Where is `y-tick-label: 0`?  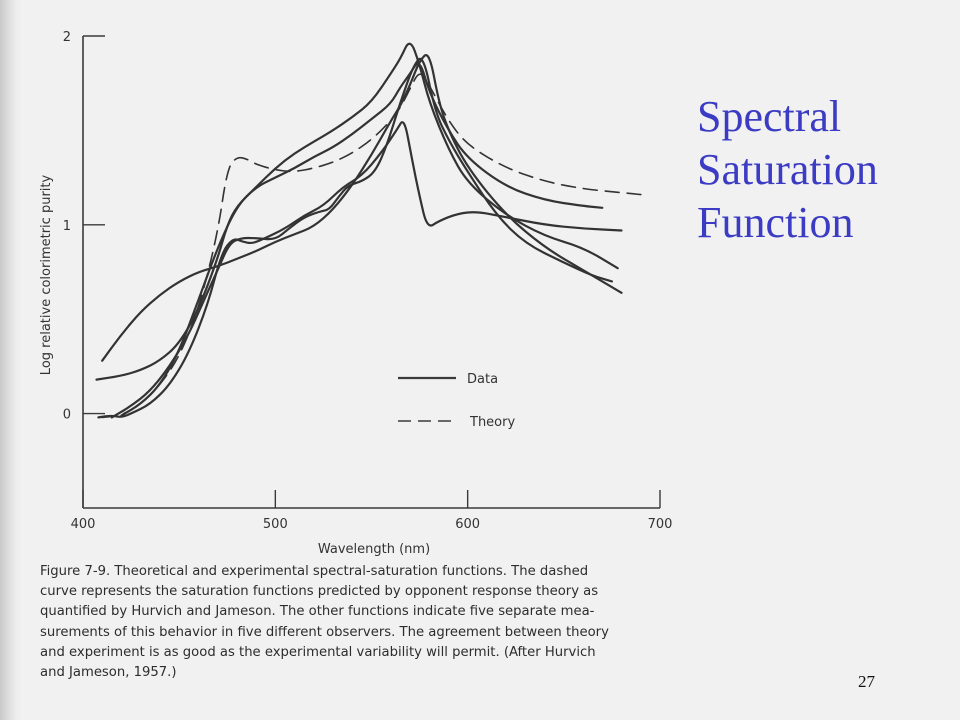 y-tick-label: 0 is located at coordinates (67, 415).